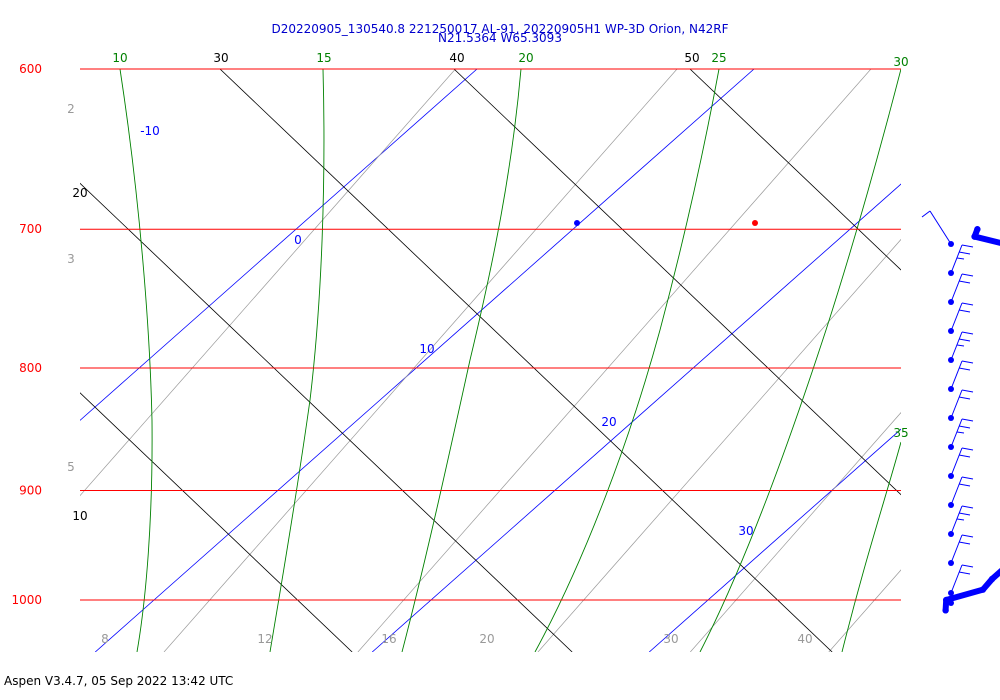 The height and width of the screenshot is (700, 1000). I want to click on mixing-ratio-label: 5, so click(71, 467).